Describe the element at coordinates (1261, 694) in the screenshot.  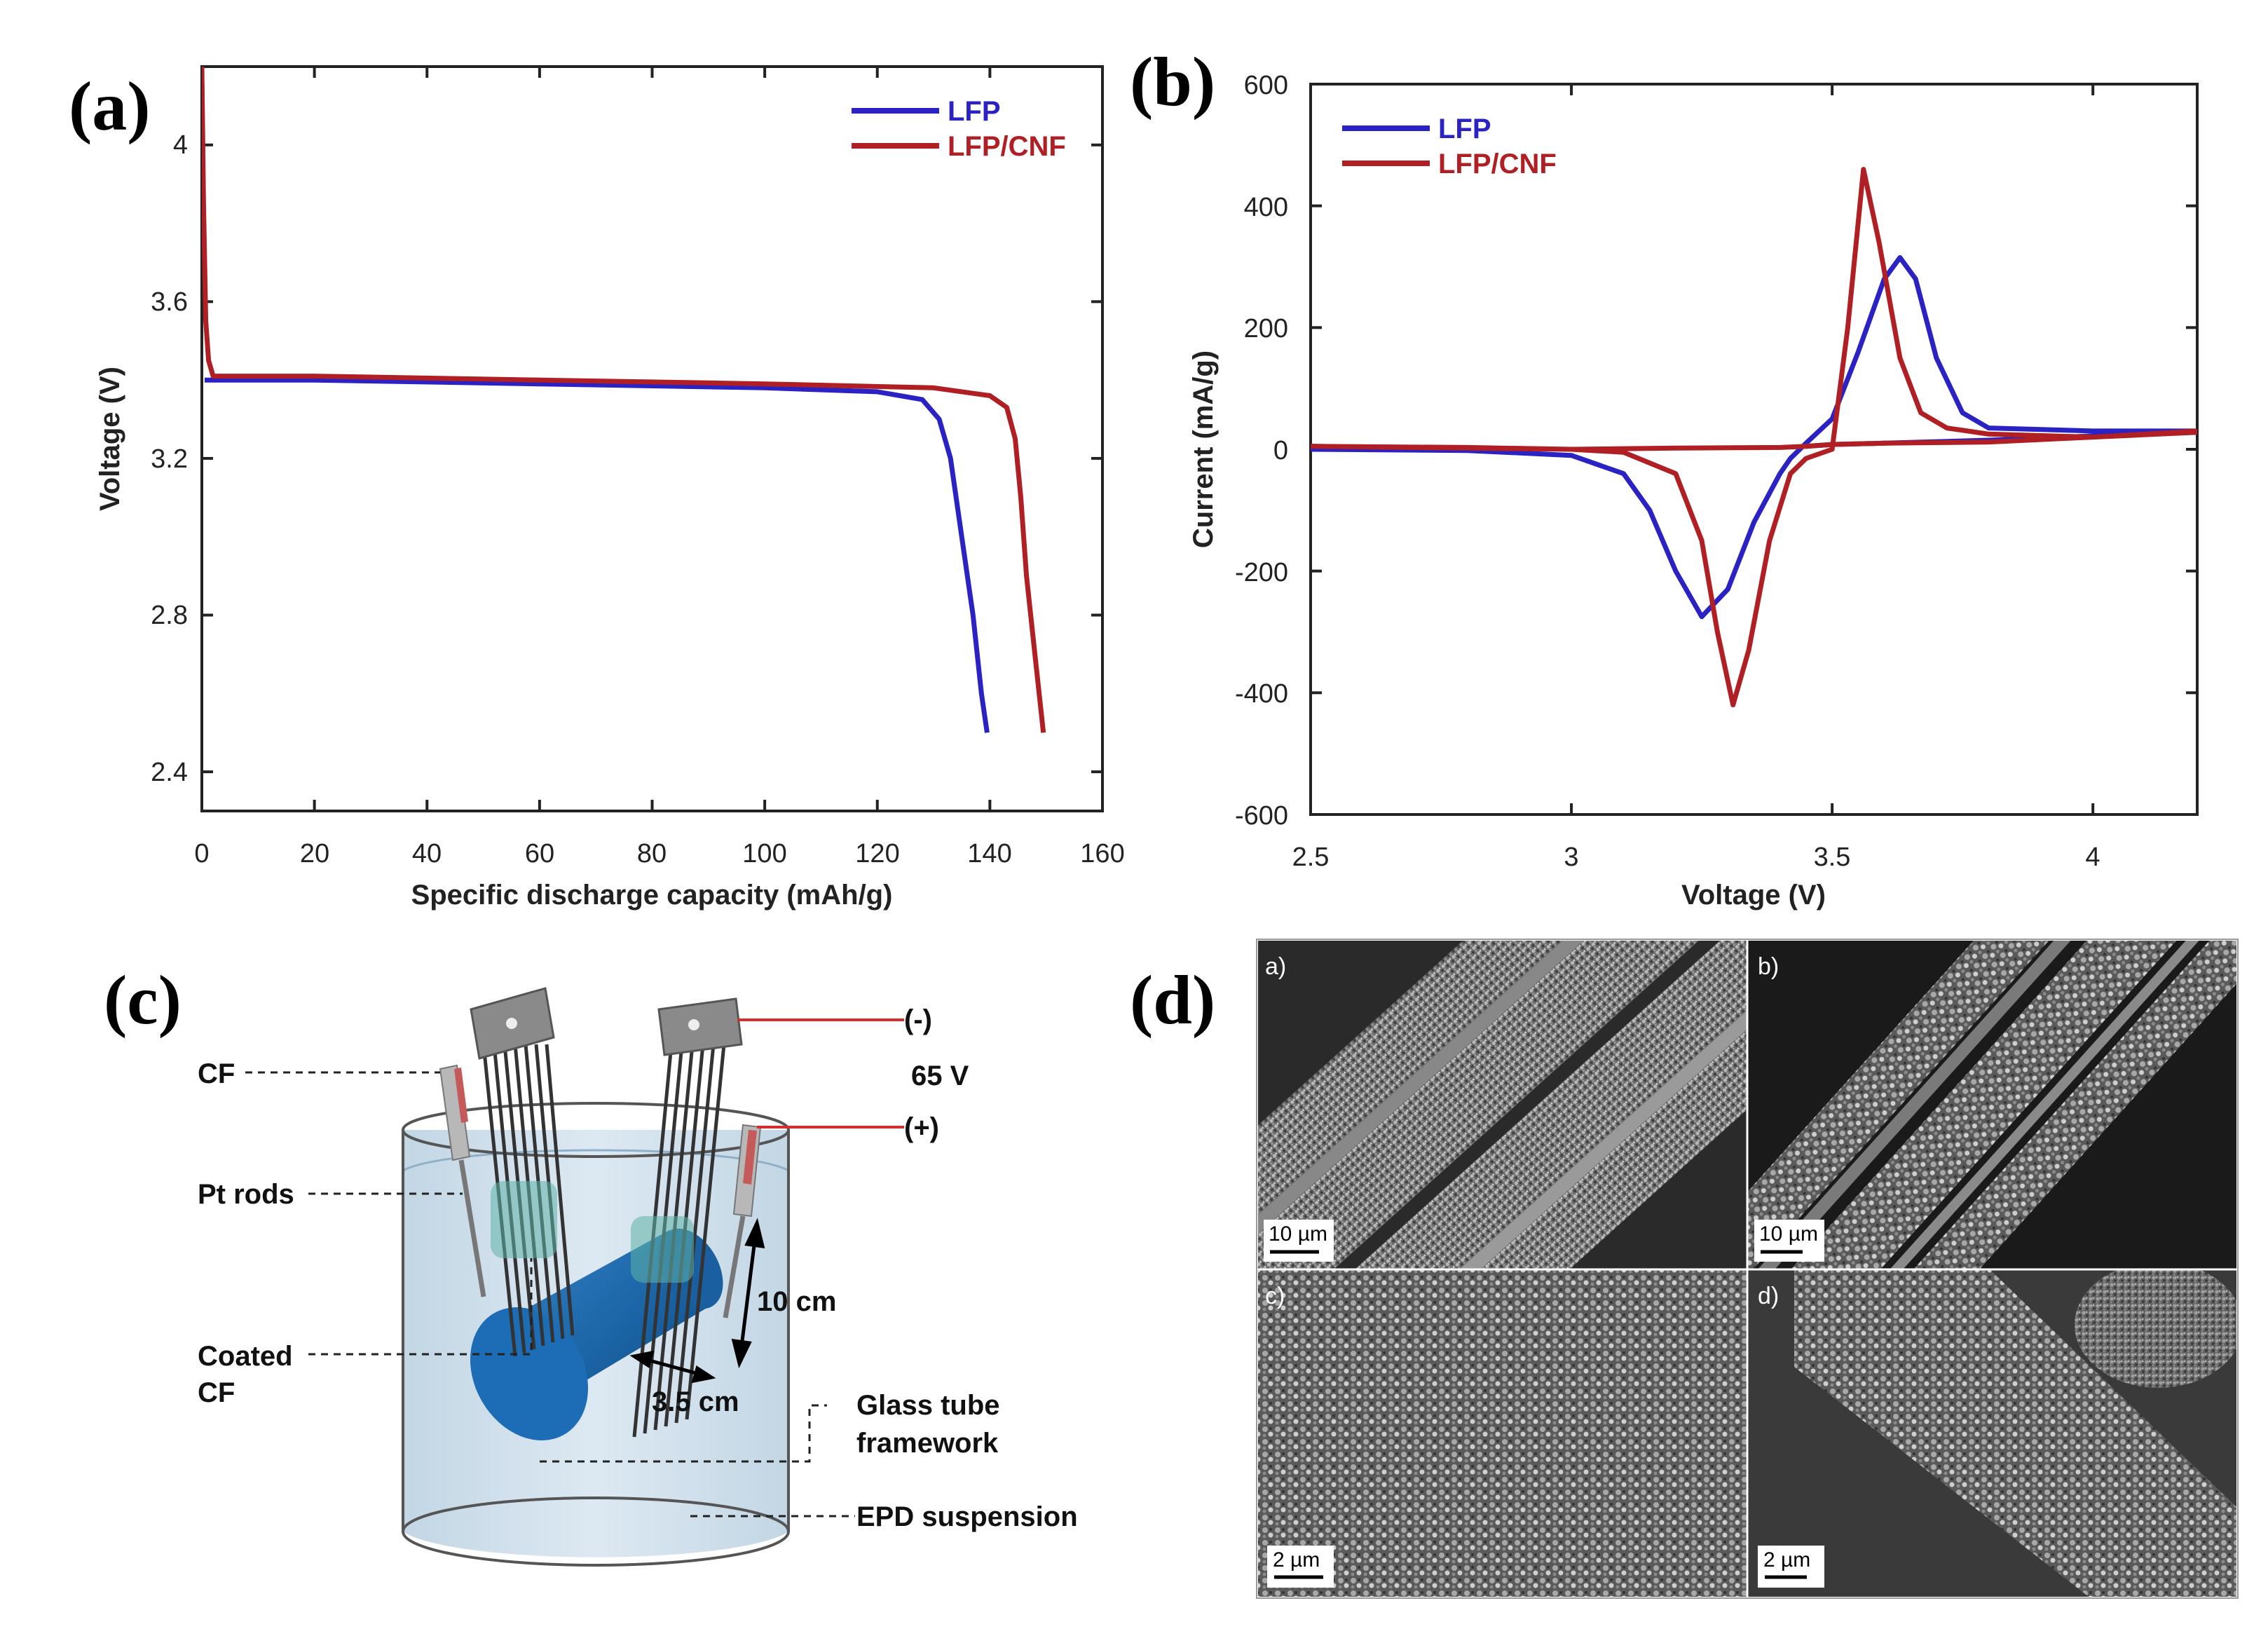
I see `y-tick-label: -400` at that location.